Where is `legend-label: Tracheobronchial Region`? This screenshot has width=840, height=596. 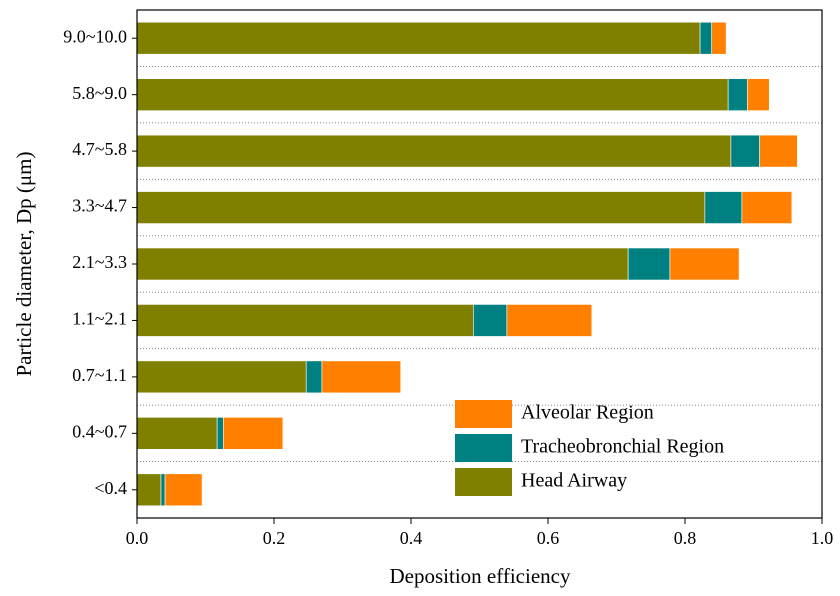
legend-label: Tracheobronchial Region is located at coordinates (622, 447).